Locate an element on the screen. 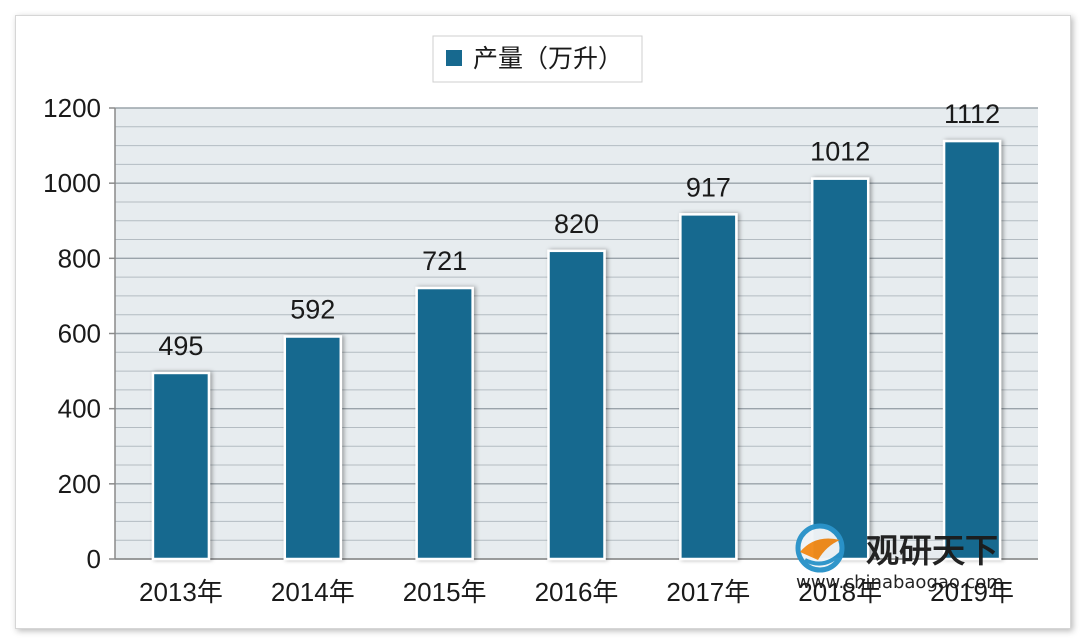  legend-label: 产量（万升） is located at coordinates (548, 58).